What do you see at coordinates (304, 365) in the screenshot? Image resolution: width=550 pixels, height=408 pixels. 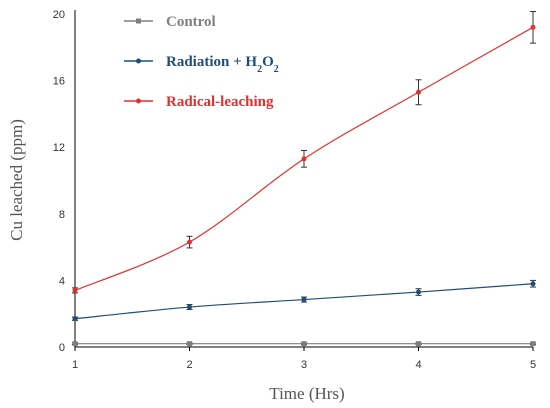 I see `x-tick-label: 3` at bounding box center [304, 365].